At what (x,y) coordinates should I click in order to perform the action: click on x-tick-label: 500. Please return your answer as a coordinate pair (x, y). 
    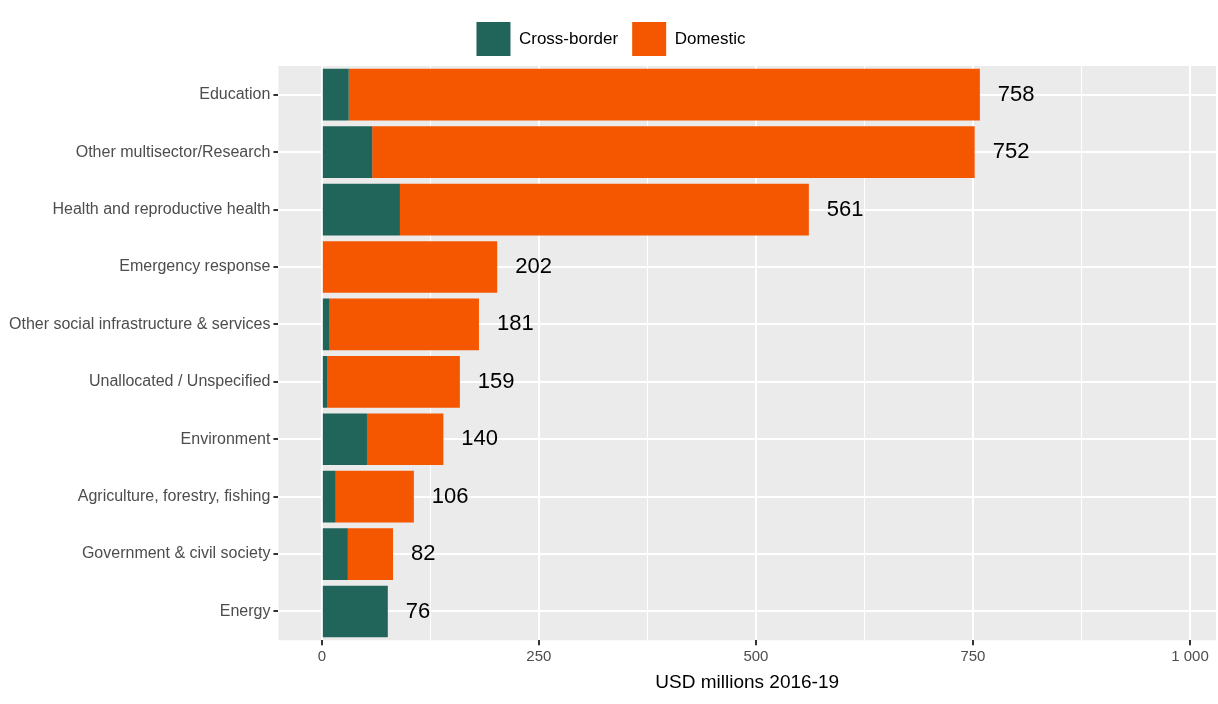
    Looking at the image, I should click on (756, 656).